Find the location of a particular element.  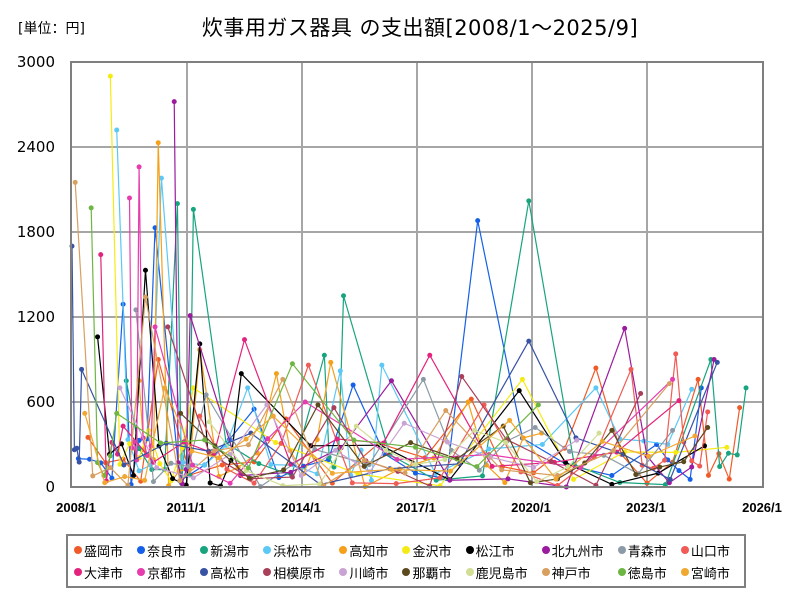

legend-label: 京都市 is located at coordinates (167, 574).